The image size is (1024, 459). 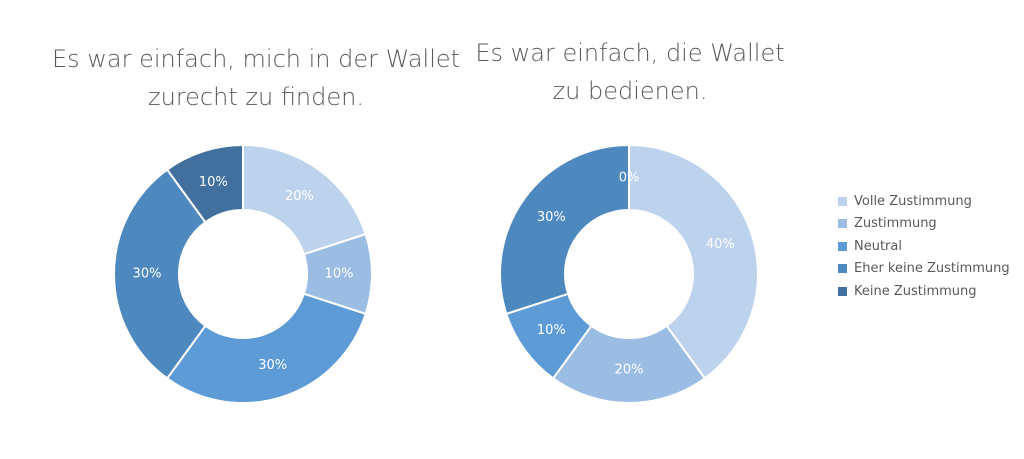 What do you see at coordinates (299, 196) in the screenshot?
I see `chart-1-slice-label: 20%` at bounding box center [299, 196].